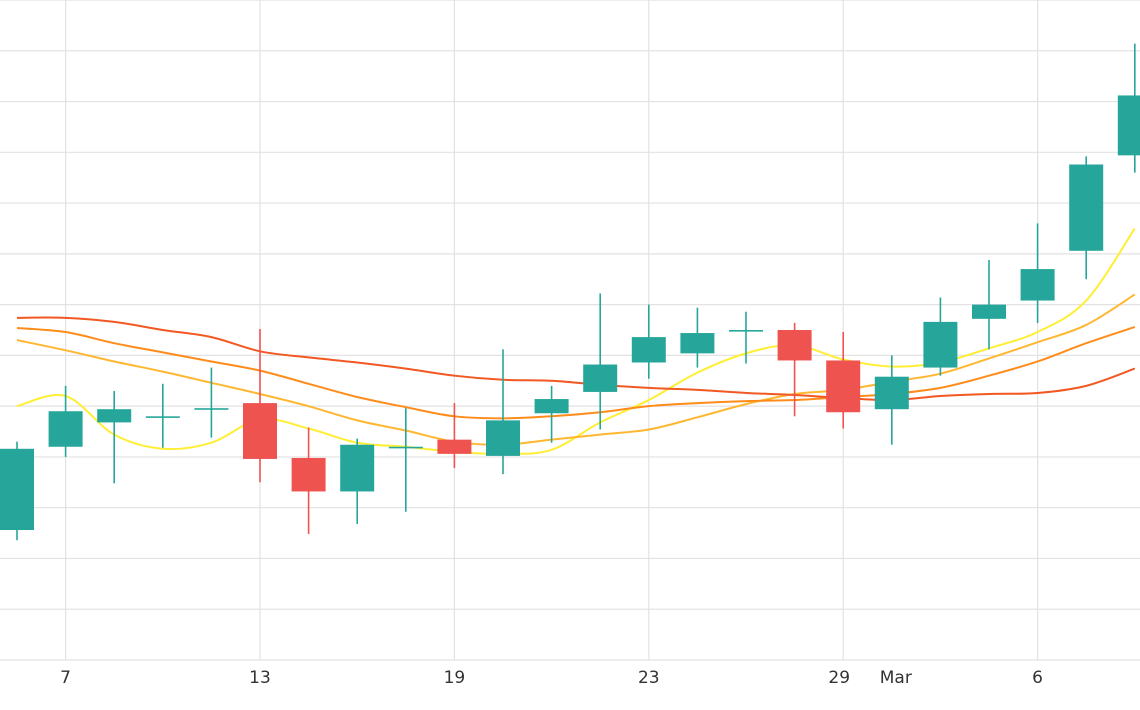  I want to click on x-tick-label: 19, so click(455, 678).